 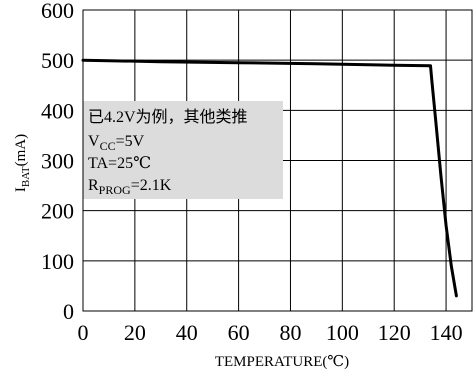 I want to click on y-tick-label: 0, so click(x=68, y=311).